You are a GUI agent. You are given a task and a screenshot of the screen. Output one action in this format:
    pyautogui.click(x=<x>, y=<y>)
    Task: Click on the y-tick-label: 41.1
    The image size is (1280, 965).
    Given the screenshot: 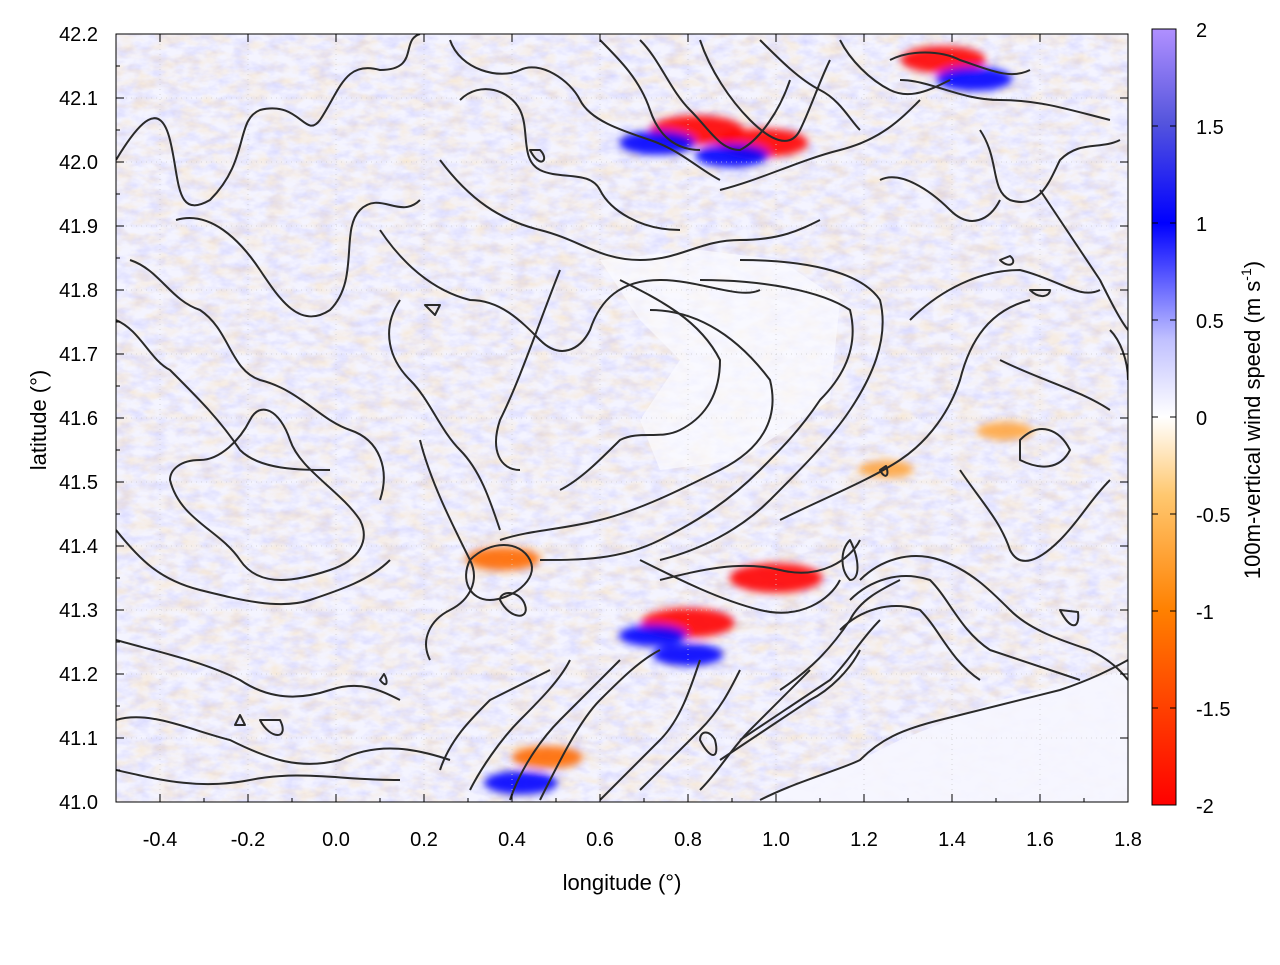 What is the action you would take?
    pyautogui.click(x=78, y=739)
    